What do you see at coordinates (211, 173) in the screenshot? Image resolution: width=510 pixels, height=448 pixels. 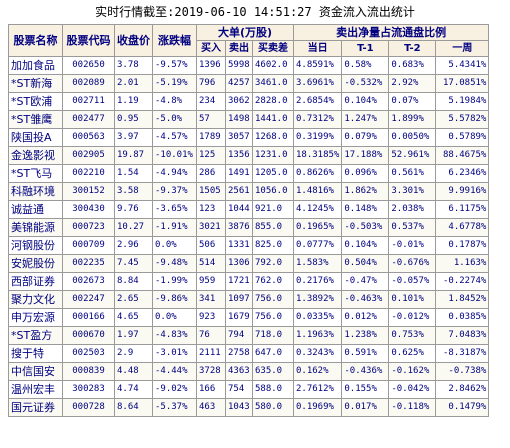 I see `cell-buy: 286` at bounding box center [211, 173].